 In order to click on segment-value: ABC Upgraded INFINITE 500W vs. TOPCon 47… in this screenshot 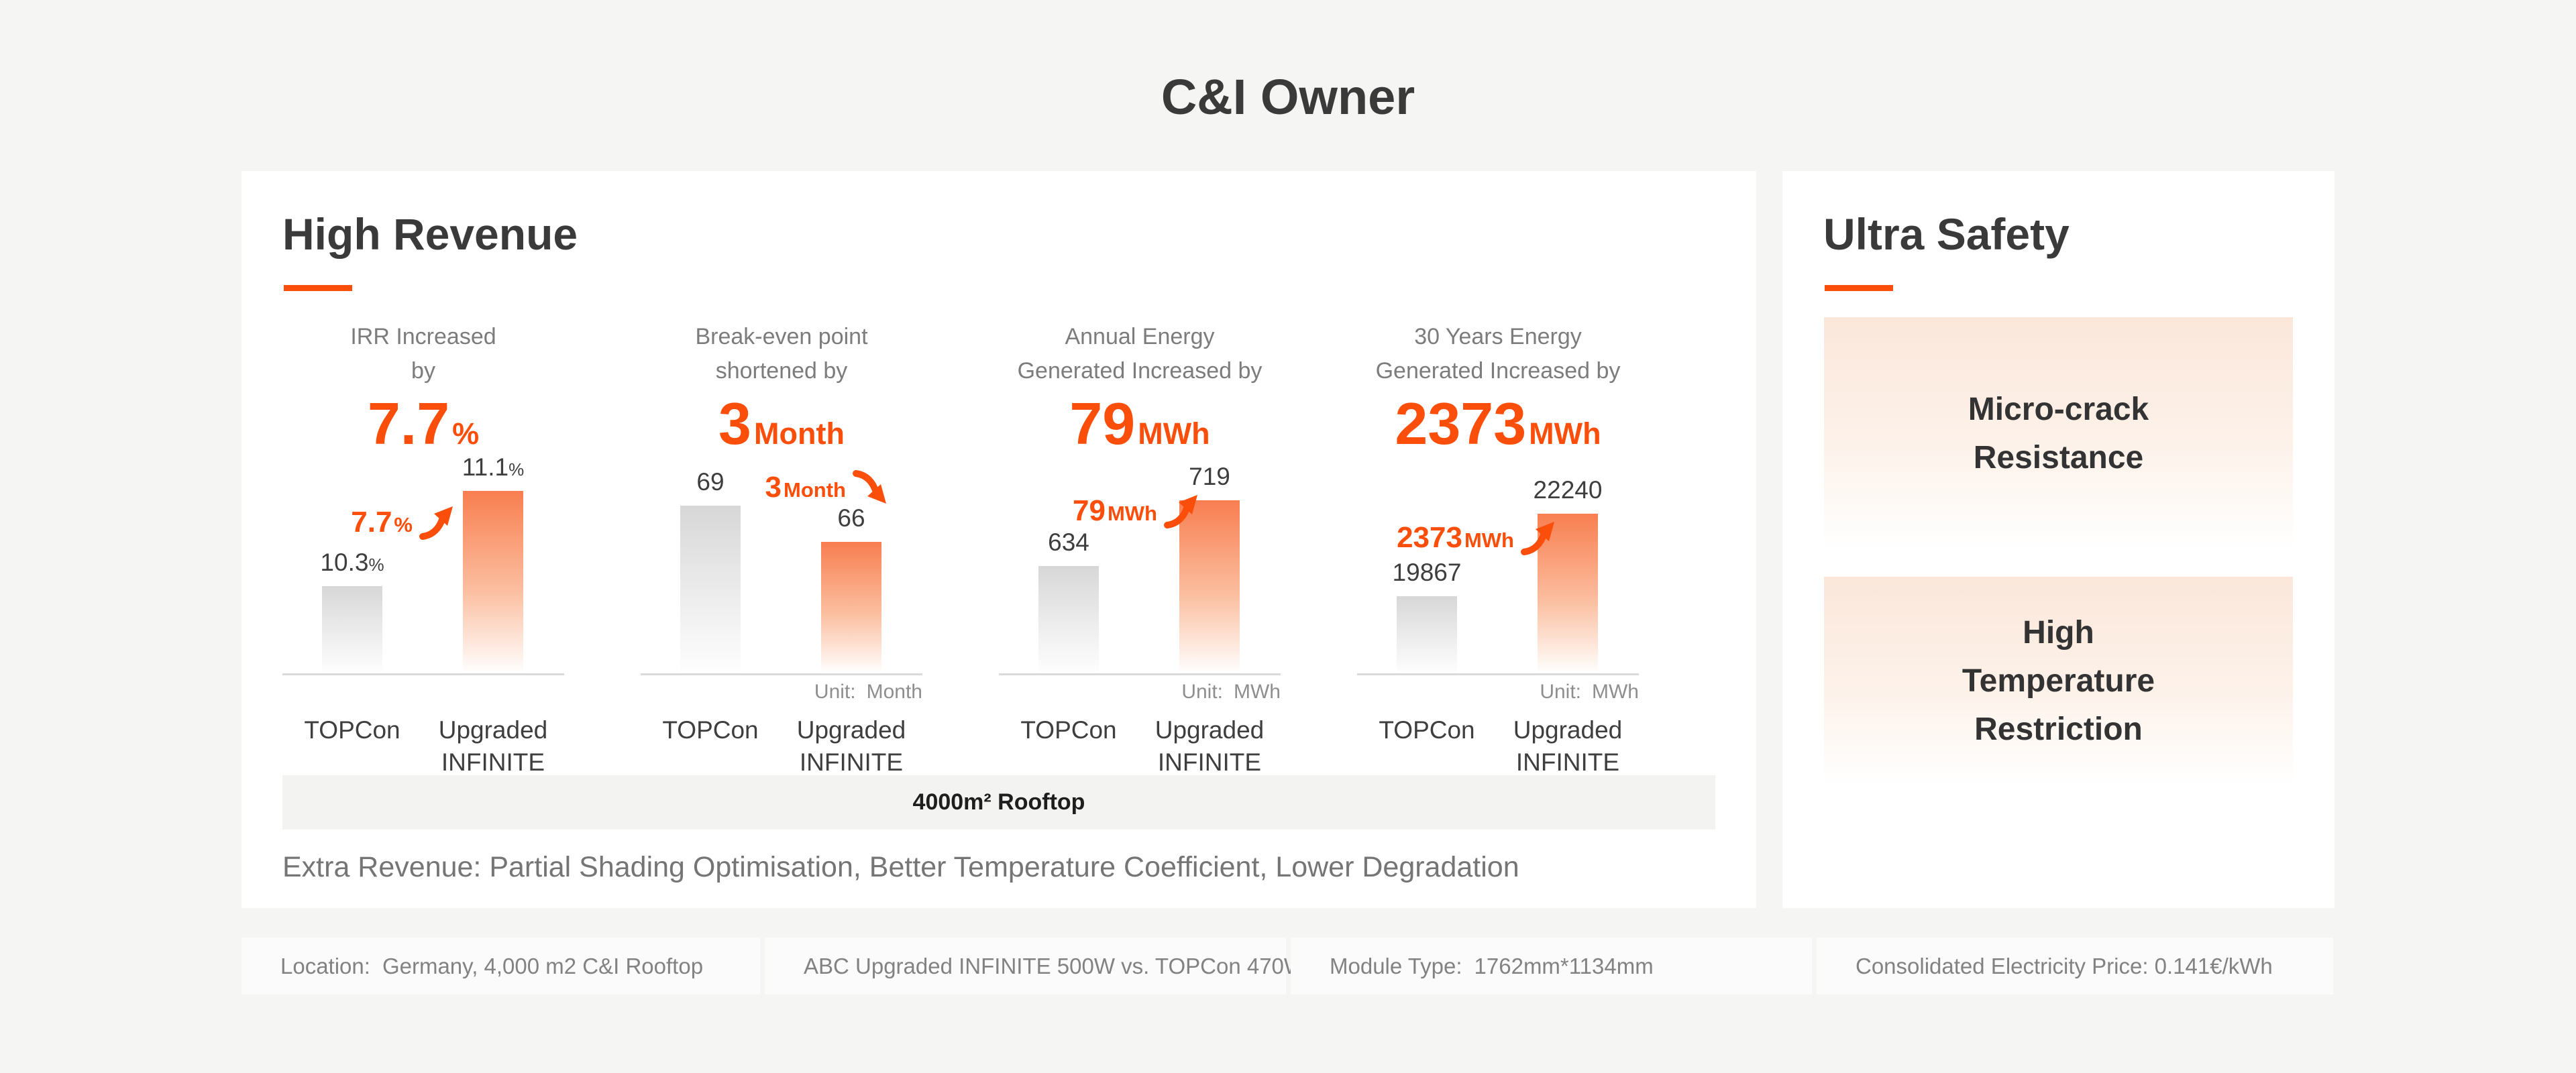, I will do `click(1054, 965)`.